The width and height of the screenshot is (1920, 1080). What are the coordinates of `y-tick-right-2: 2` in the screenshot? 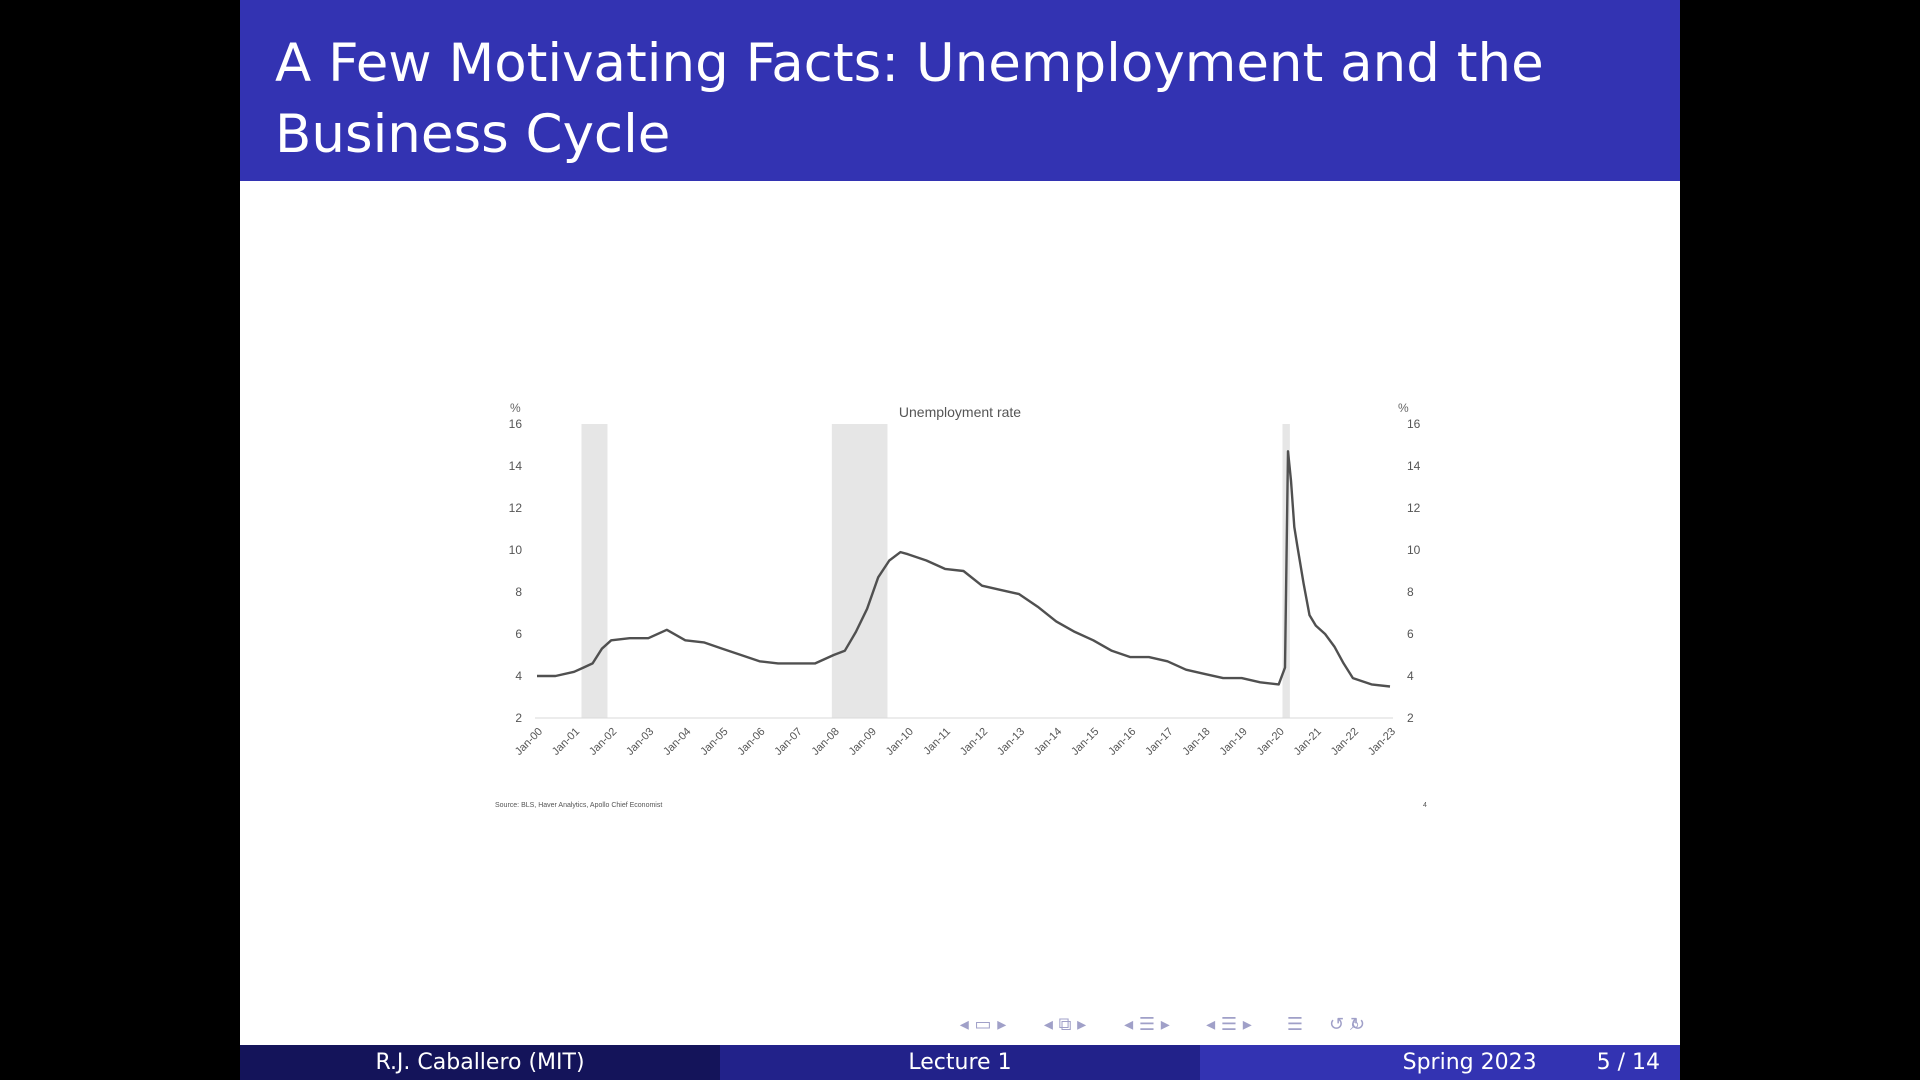 It's located at (1410, 718).